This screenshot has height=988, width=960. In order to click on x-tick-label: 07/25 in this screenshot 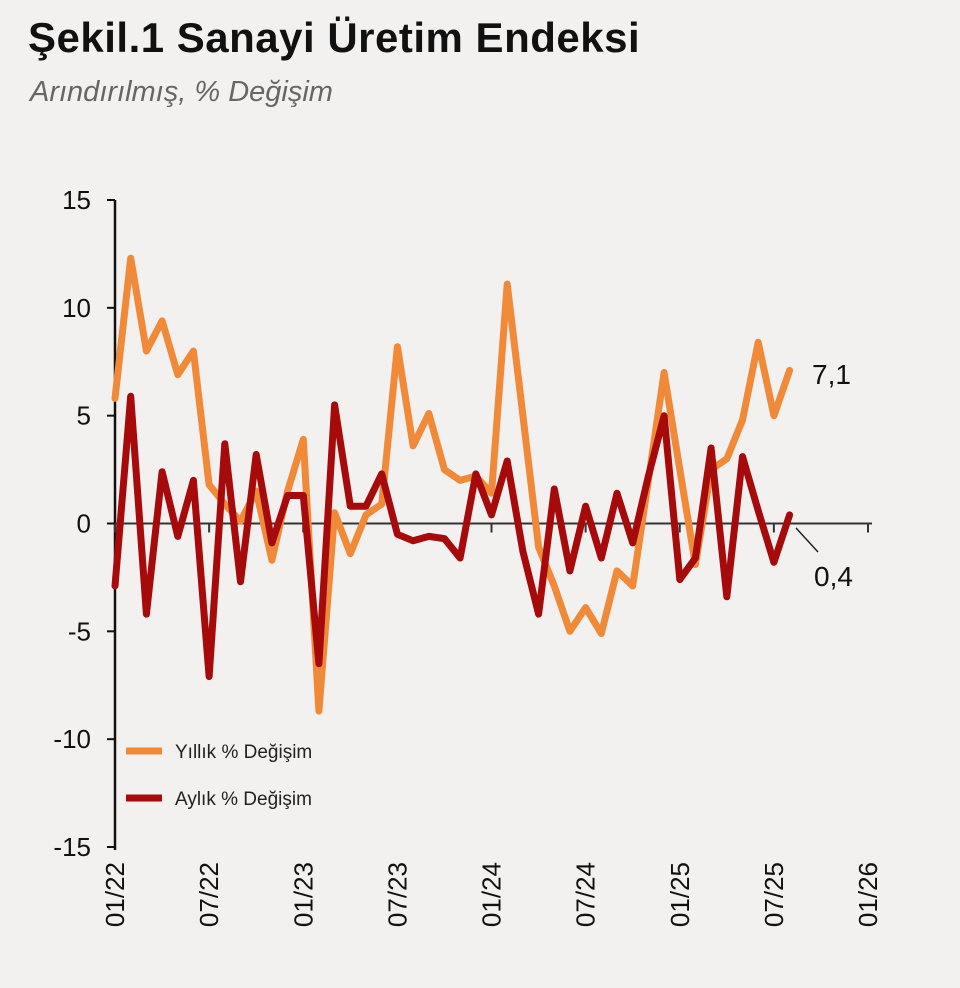, I will do `click(774, 894)`.